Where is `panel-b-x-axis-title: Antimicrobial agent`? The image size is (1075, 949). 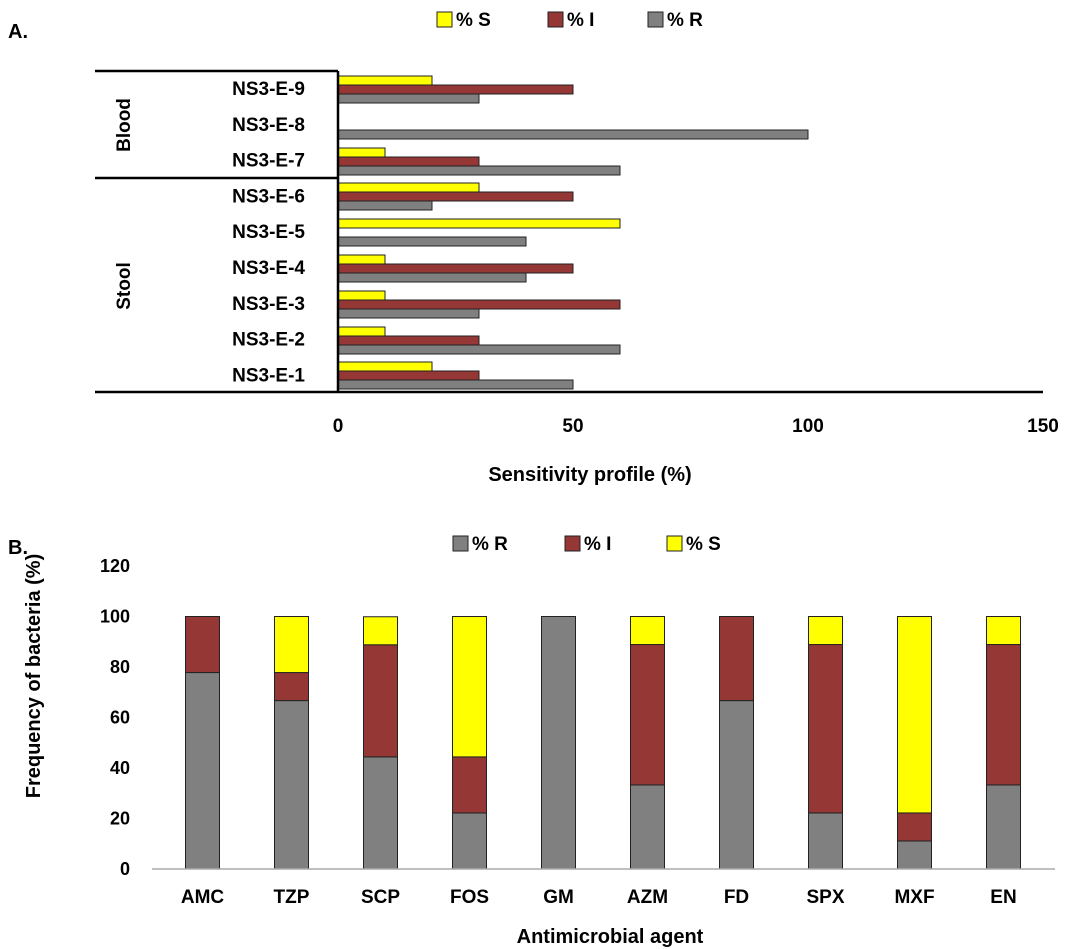 panel-b-x-axis-title: Antimicrobial agent is located at coordinates (610, 937).